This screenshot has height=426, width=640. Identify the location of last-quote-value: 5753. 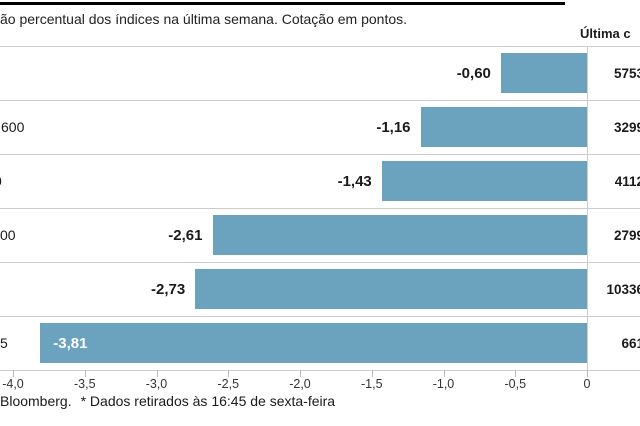
(626, 73).